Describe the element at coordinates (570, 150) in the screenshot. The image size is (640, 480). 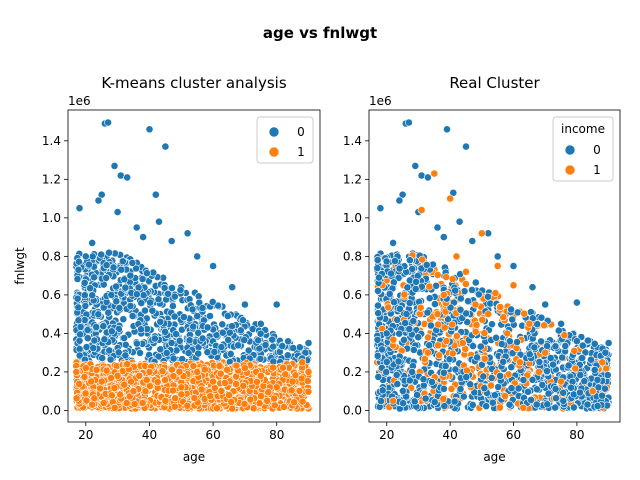
I see `legend-marker` at that location.